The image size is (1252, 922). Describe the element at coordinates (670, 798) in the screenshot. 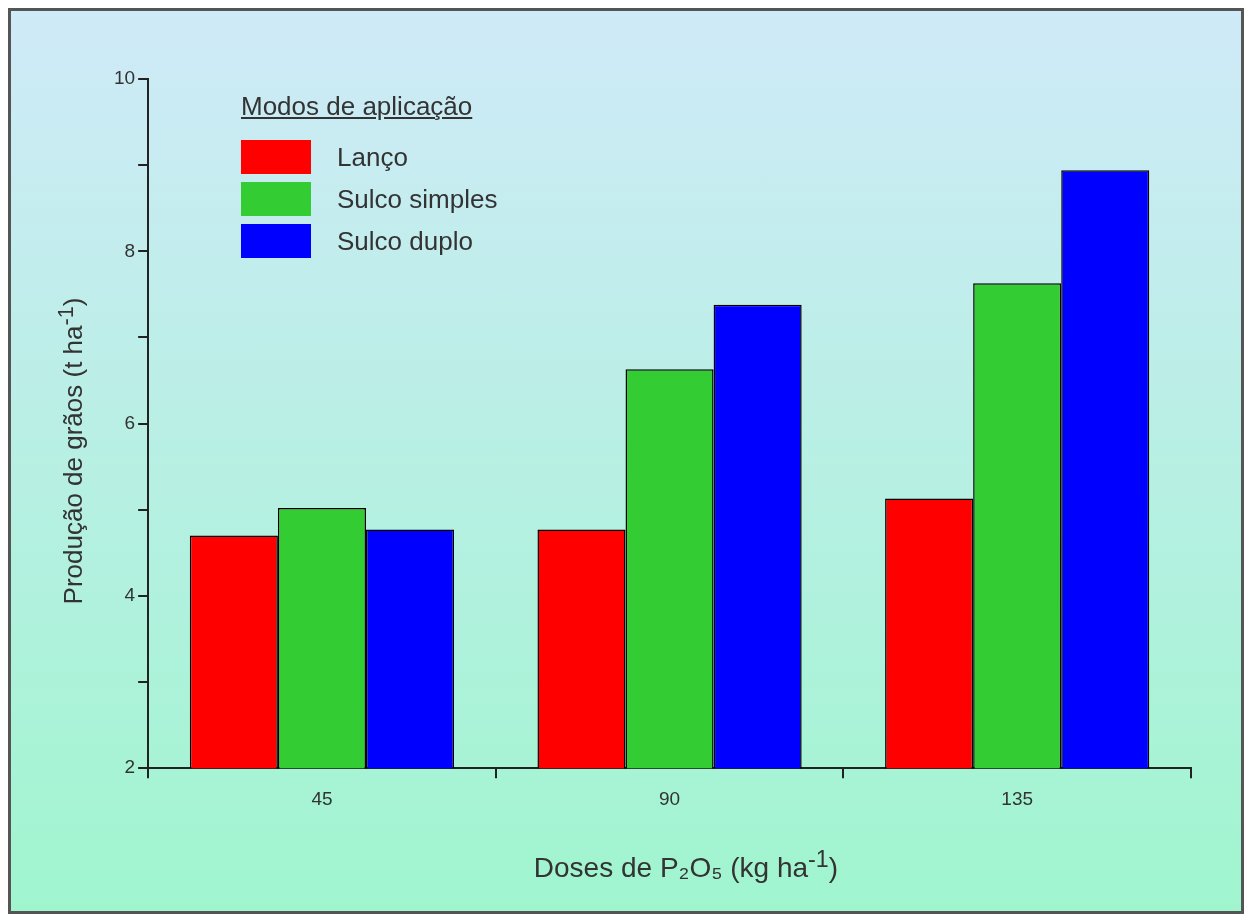

I see `x-tick-label: 90` at that location.